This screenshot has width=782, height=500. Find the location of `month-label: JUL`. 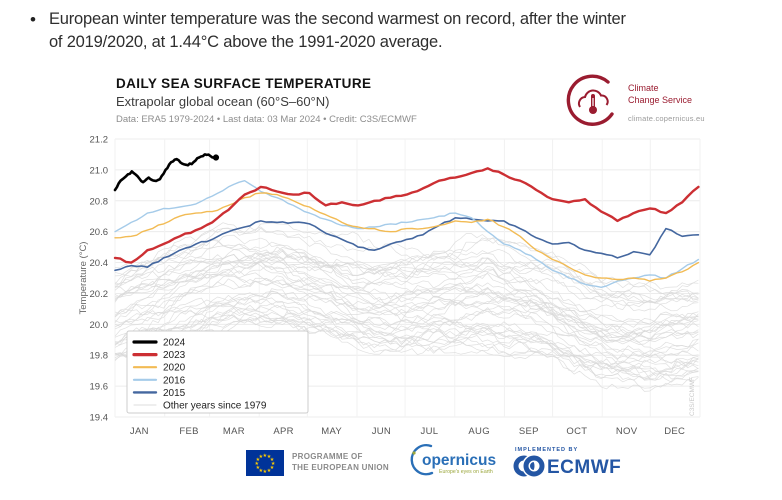

month-label: JUL is located at coordinates (430, 431).